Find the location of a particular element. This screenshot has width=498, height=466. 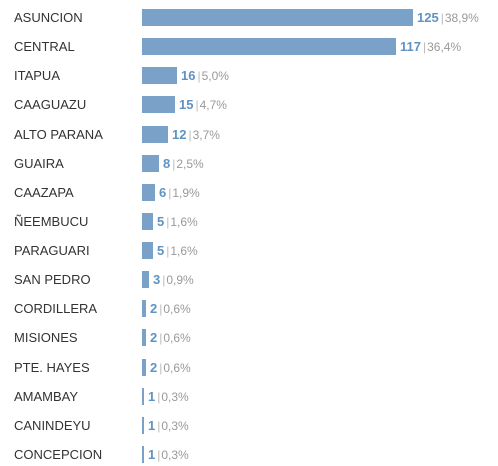

percent-label: 38,9% is located at coordinates (461, 18).